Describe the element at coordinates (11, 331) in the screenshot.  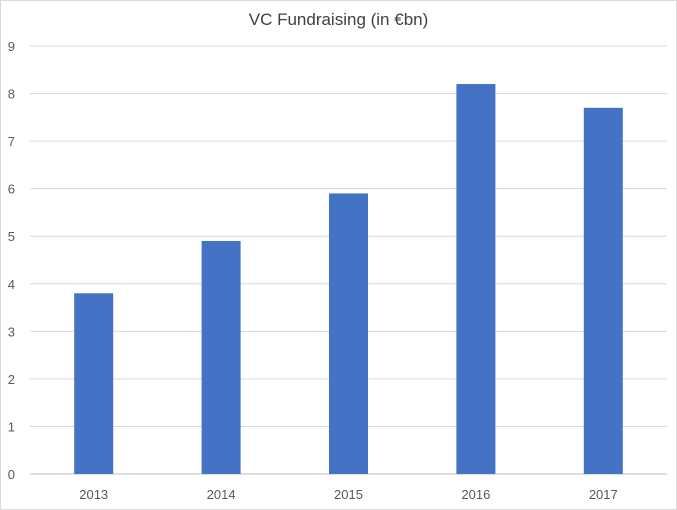
I see `y-tick-label: 3` at that location.